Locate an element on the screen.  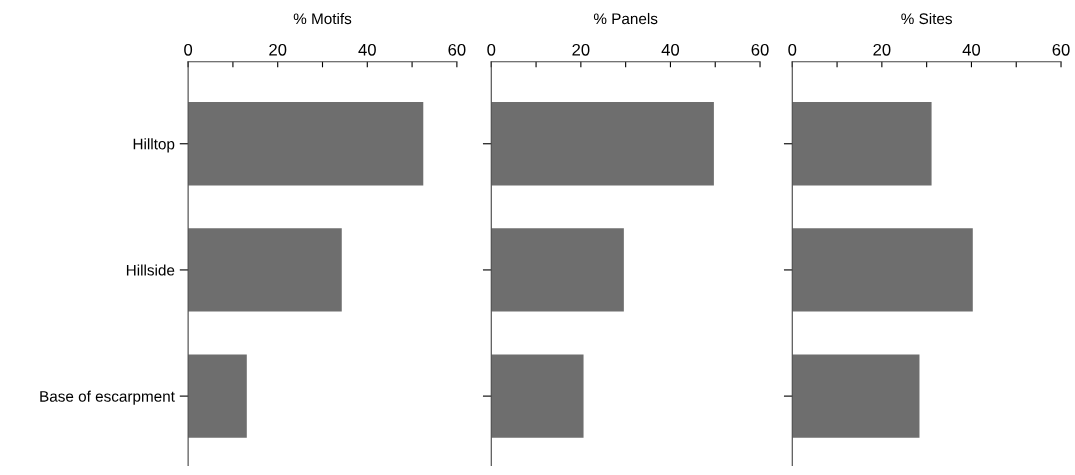
y-tick-label: Hillside is located at coordinates (150, 270).